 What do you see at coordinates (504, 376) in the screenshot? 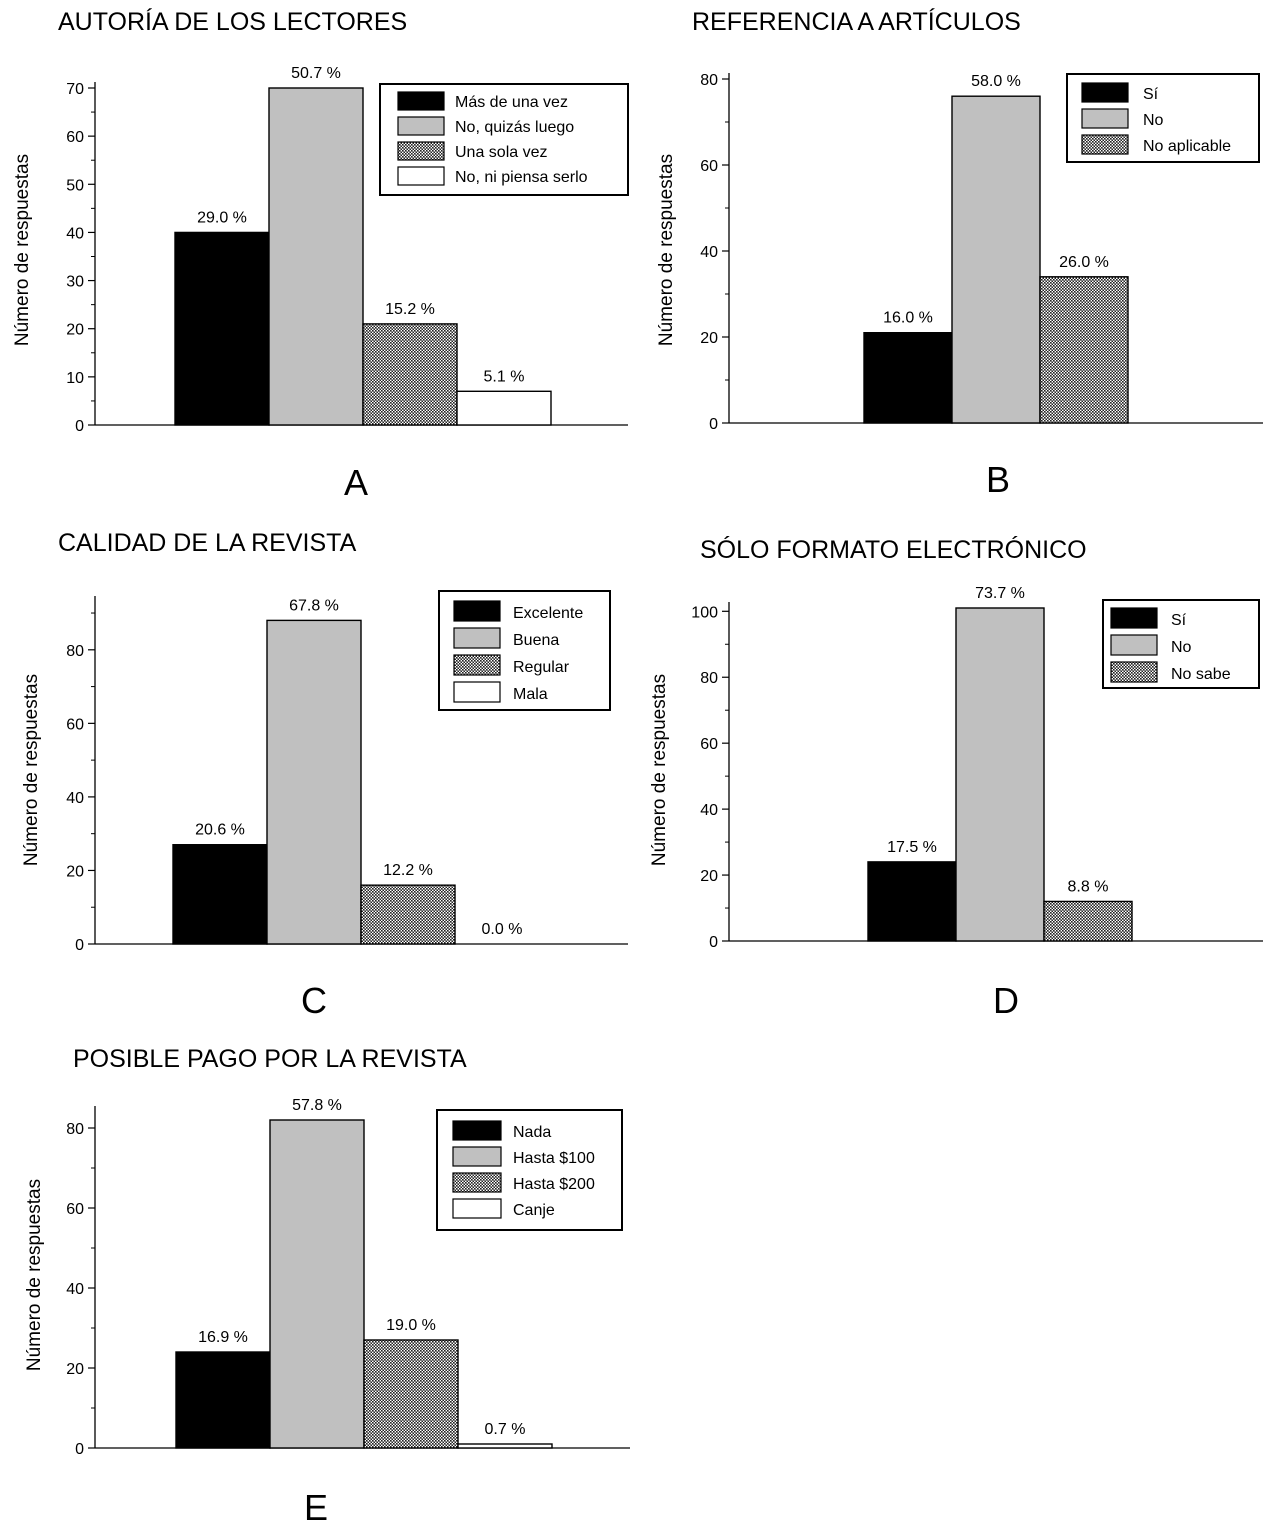
I see `data-label: 5.1 %` at bounding box center [504, 376].